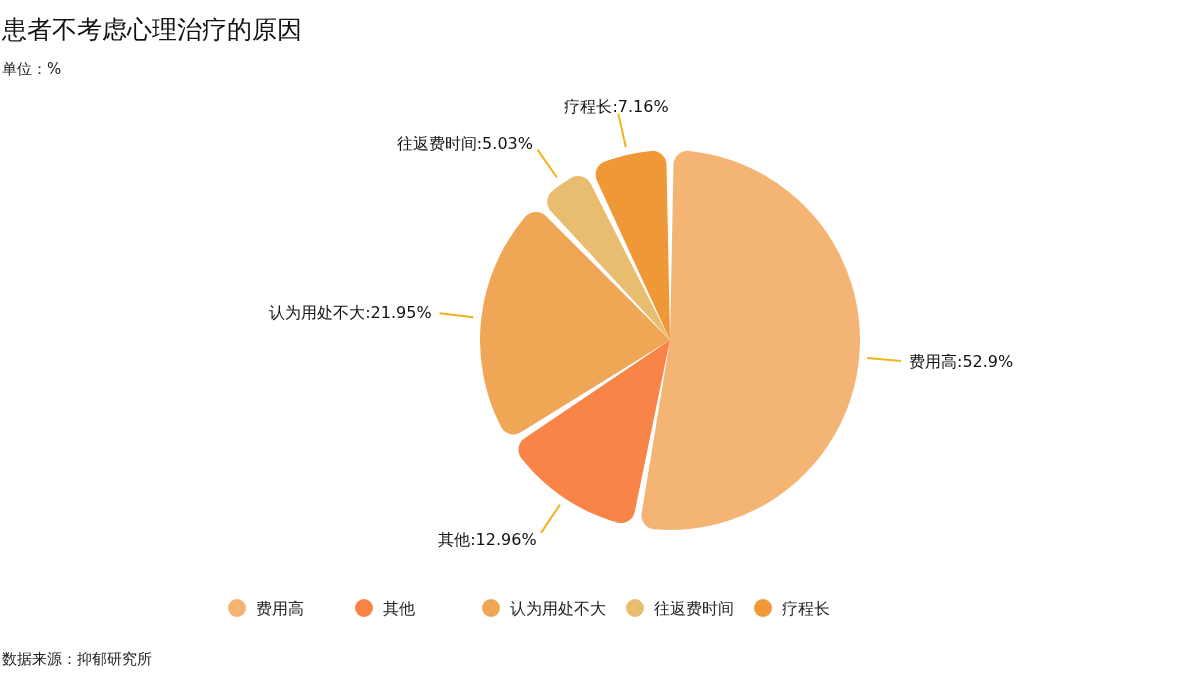 The width and height of the screenshot is (1200, 681). Describe the element at coordinates (399, 608) in the screenshot. I see `legend-label: 其他` at that location.